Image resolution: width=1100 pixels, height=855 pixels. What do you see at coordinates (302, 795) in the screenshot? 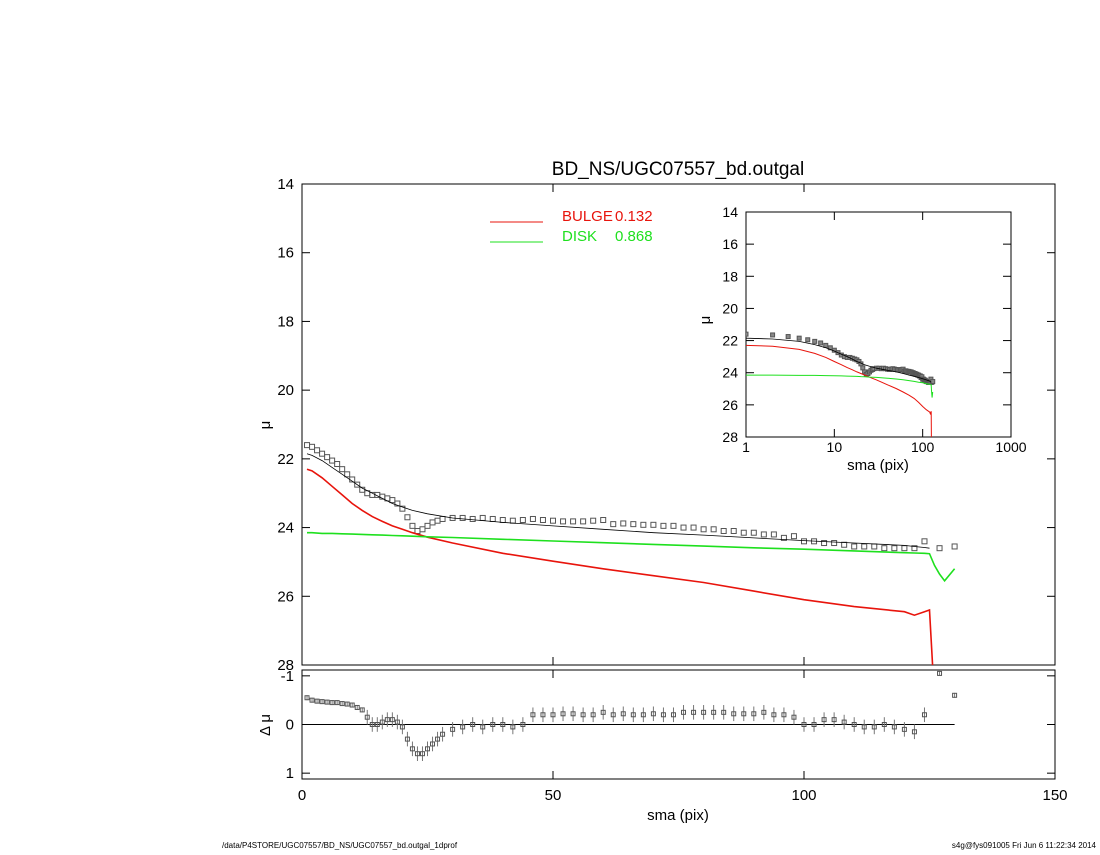
I see `x-tick-label: 0` at bounding box center [302, 795].